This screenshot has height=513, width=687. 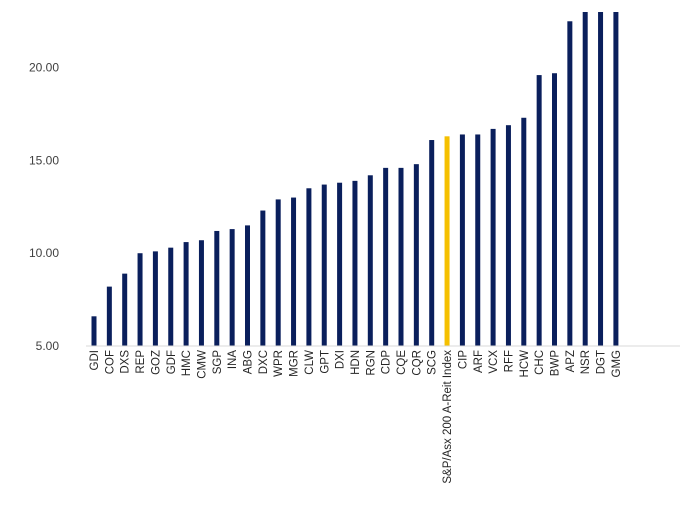 I want to click on x-tick-label: ABG, so click(x=249, y=362).